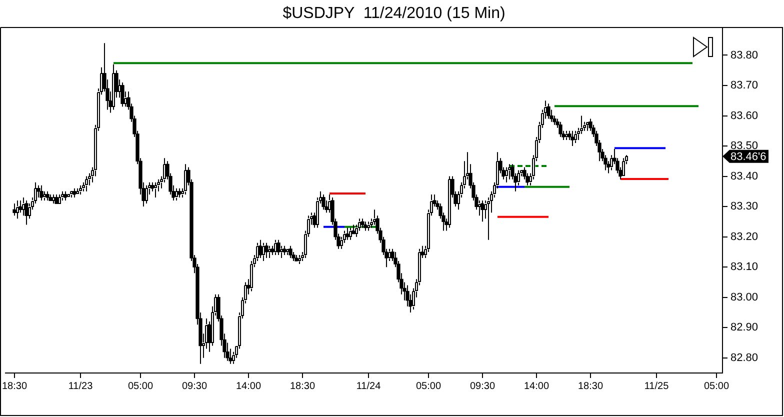 This screenshot has height=417, width=784. I want to click on y-tick-label: 83.40, so click(744, 176).